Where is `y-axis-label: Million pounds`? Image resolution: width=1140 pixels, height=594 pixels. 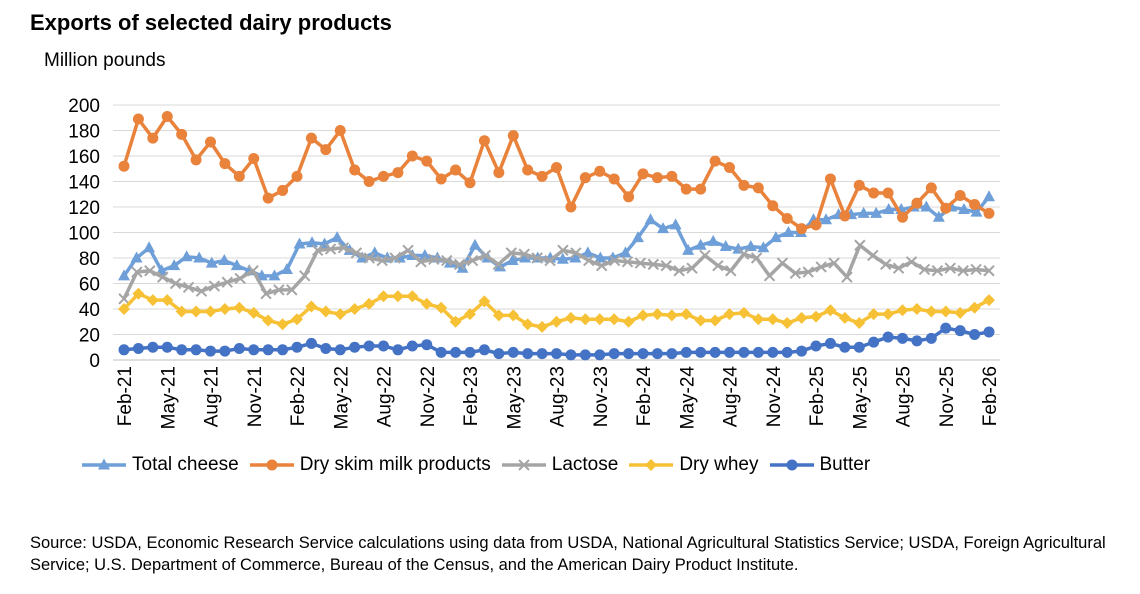
y-axis-label: Million pounds is located at coordinates (105, 60).